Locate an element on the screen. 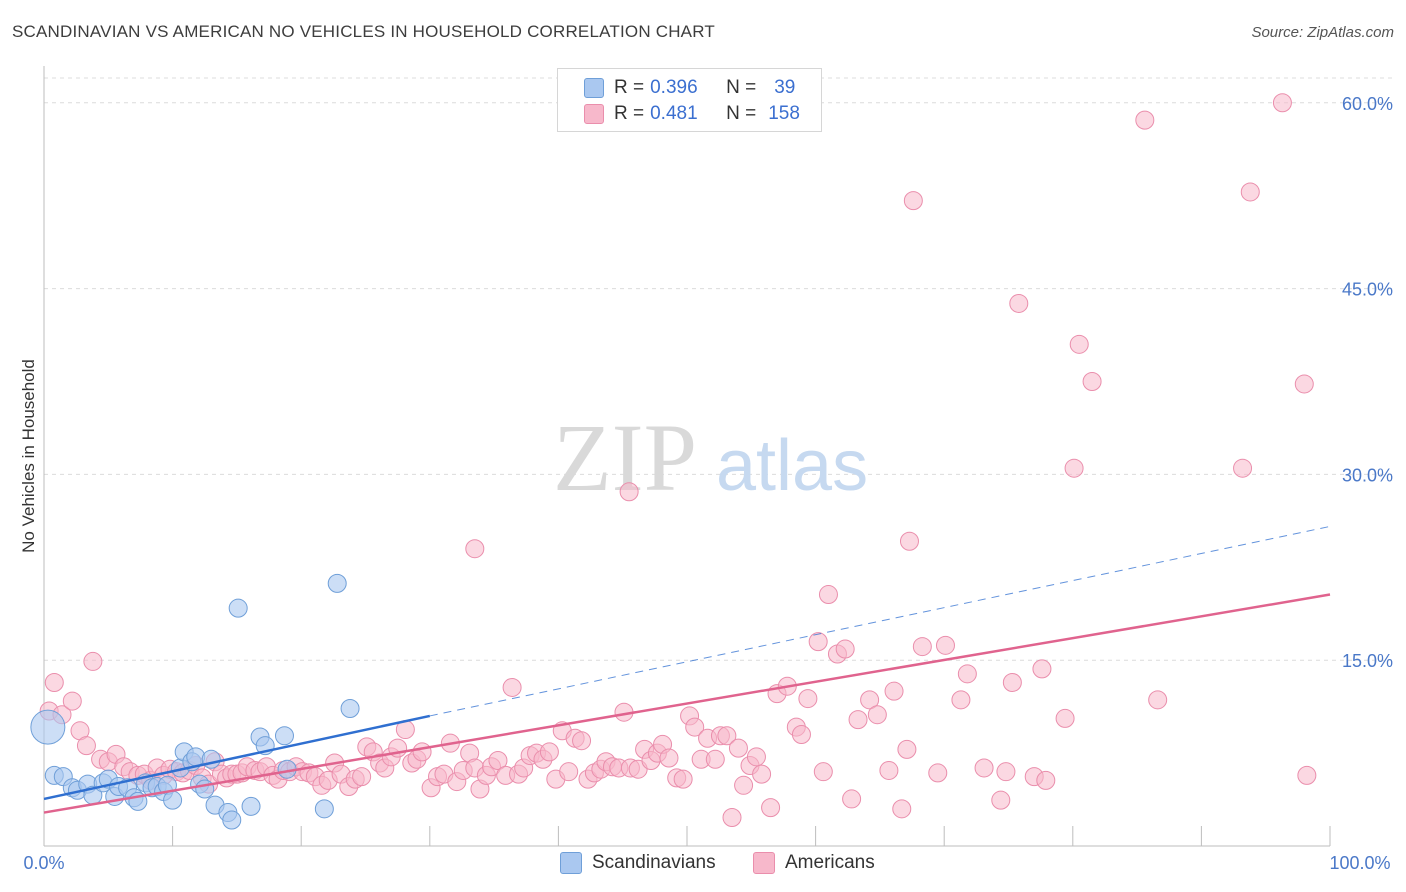 The height and width of the screenshot is (892, 1406). watermark-atlas: atlas is located at coordinates (792, 466).